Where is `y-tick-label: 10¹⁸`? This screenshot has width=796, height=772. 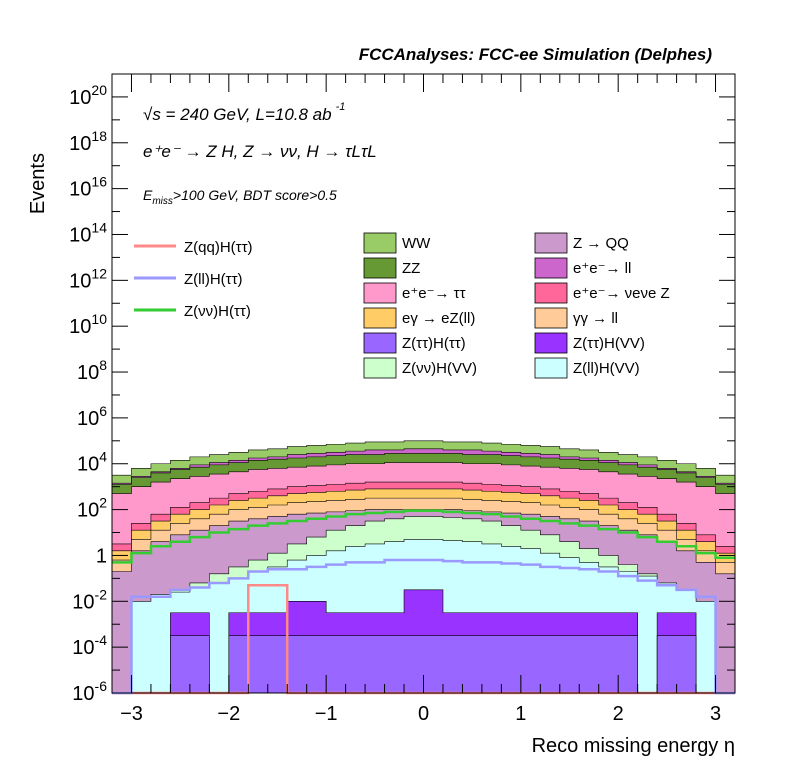 y-tick-label: 10¹⁸ is located at coordinates (88, 141).